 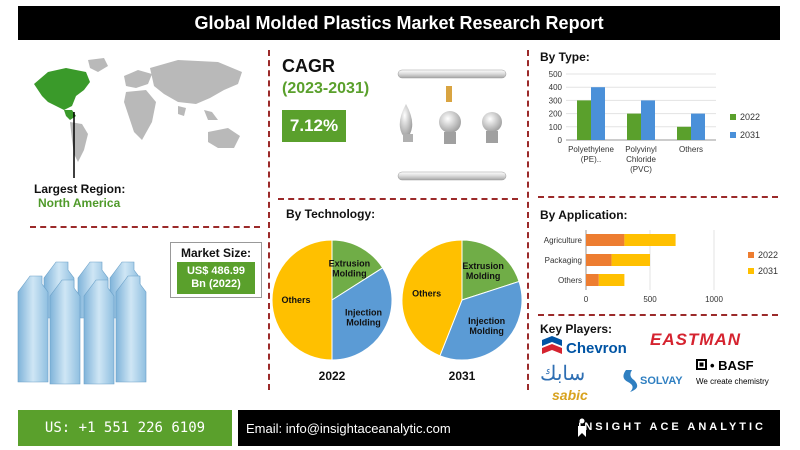 I want to click on world-map-icon, so click(x=138, y=118).